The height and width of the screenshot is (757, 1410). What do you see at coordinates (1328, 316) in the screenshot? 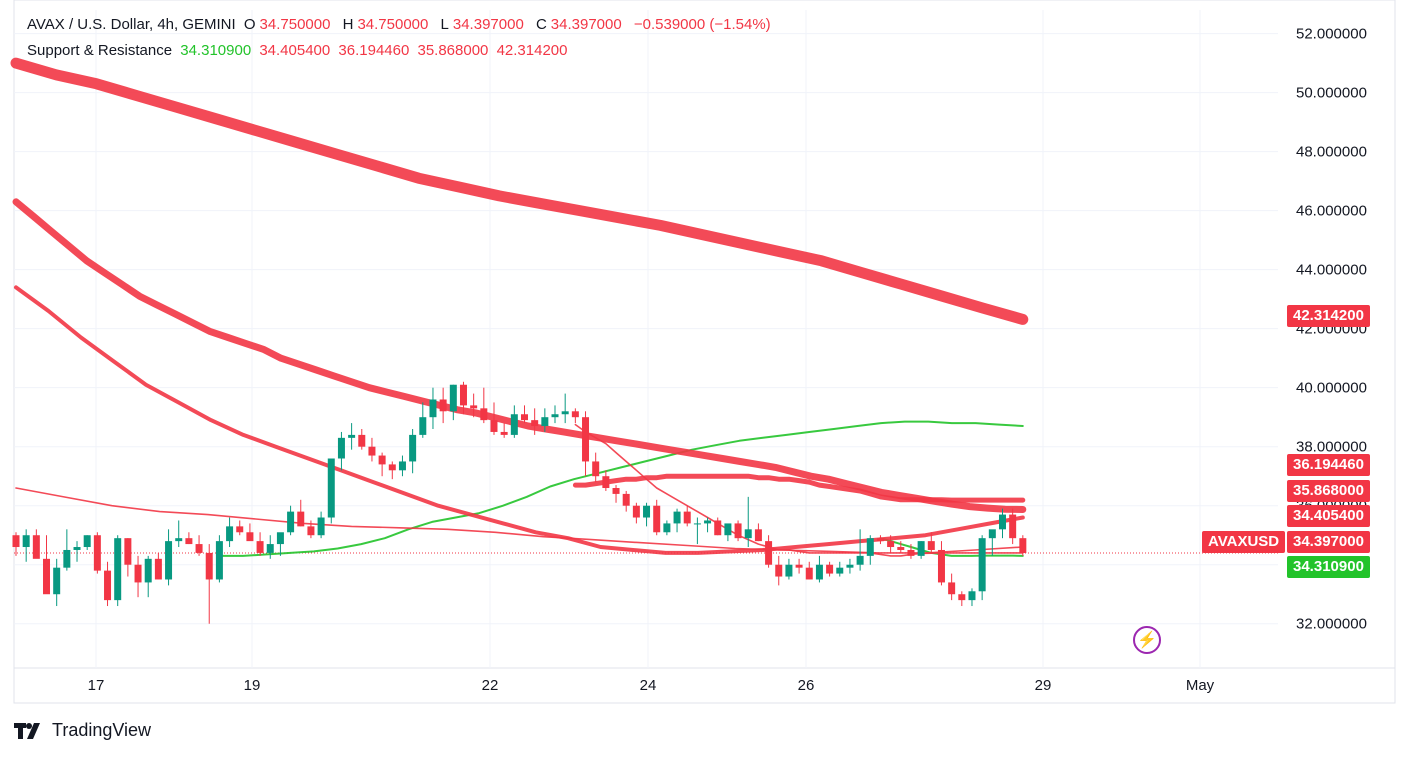
I see `price-label-42: 42.314200` at bounding box center [1328, 316].